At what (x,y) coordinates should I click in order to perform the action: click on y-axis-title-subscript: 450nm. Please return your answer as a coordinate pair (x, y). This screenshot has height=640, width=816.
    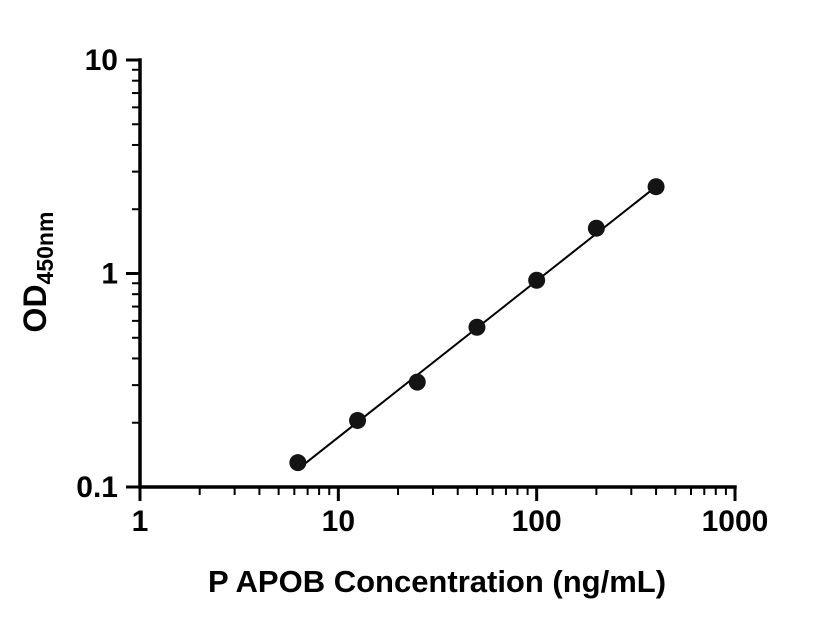
    Looking at the image, I should click on (45, 248).